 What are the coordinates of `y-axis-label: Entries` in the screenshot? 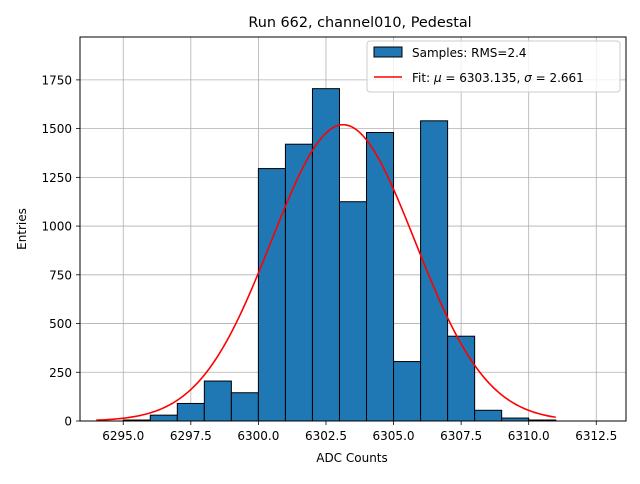 It's located at (22, 229).